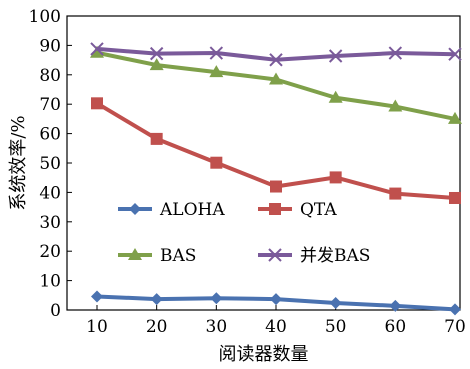 The height and width of the screenshot is (369, 470). What do you see at coordinates (18, 162) in the screenshot?
I see `y-axis-label: 系统效率/%` at bounding box center [18, 162].